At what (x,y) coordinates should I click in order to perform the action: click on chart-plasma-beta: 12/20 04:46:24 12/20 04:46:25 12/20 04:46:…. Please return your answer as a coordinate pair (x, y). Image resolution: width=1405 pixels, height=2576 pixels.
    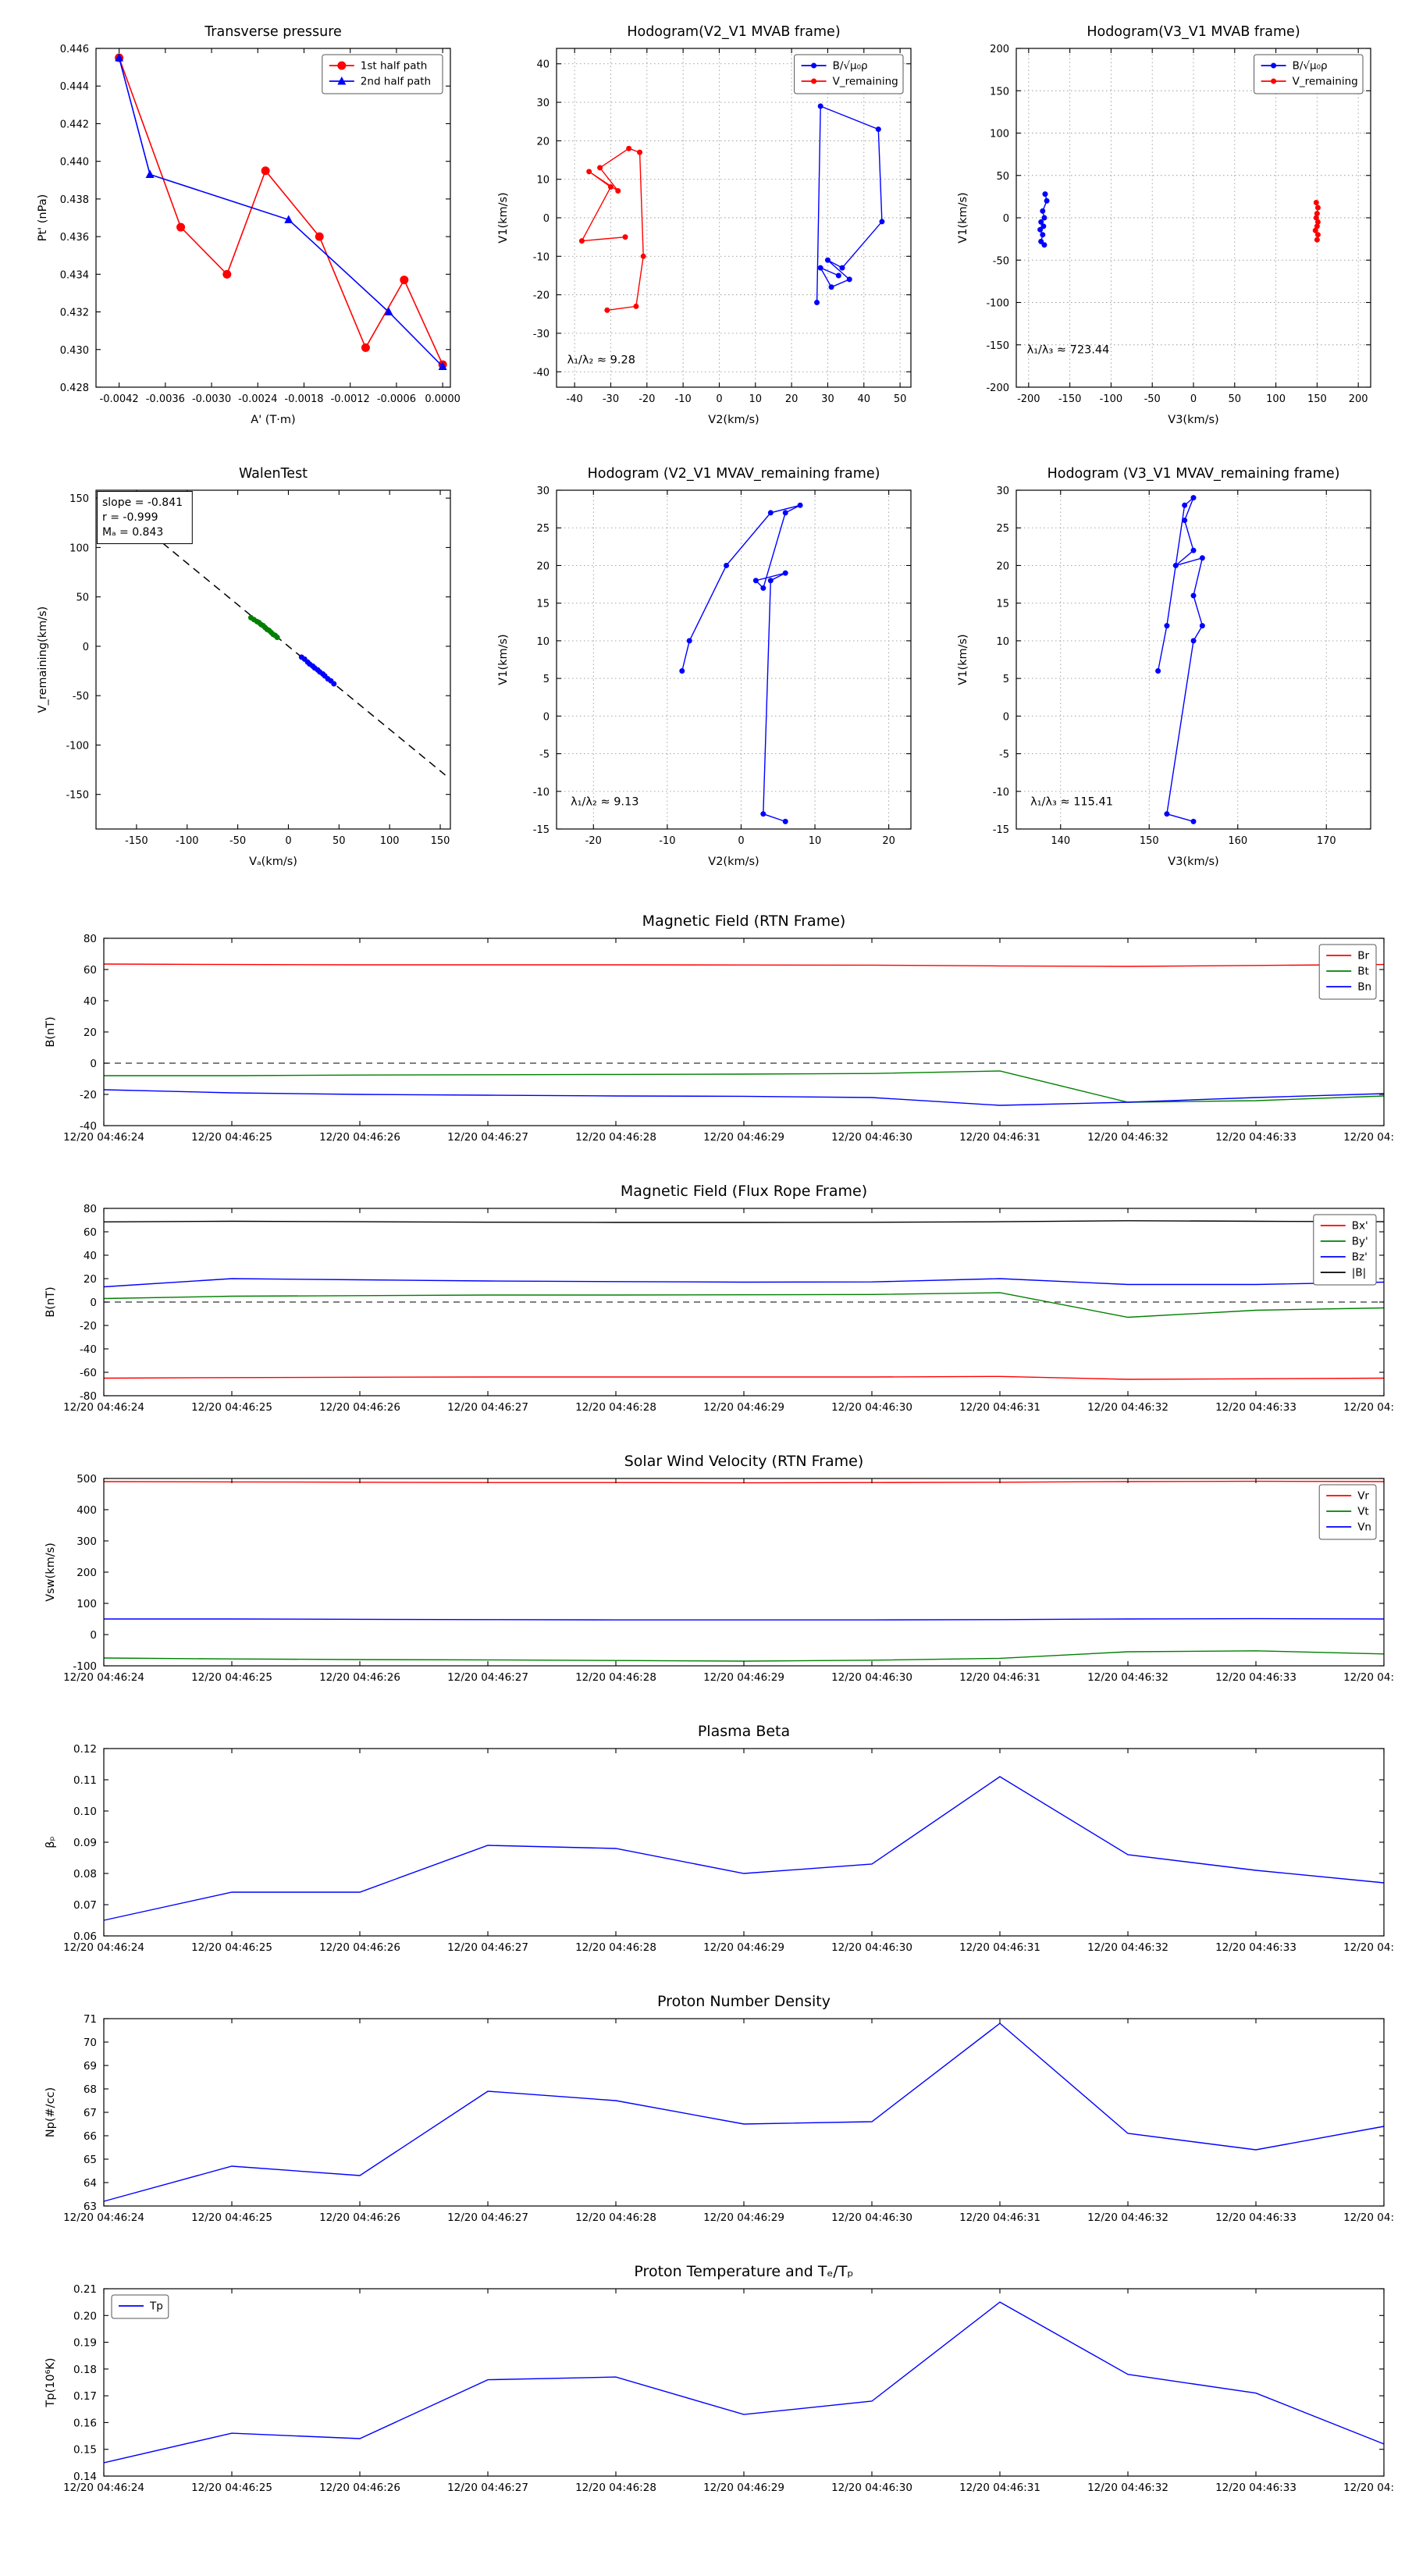
    Looking at the image, I should click on (703, 1843).